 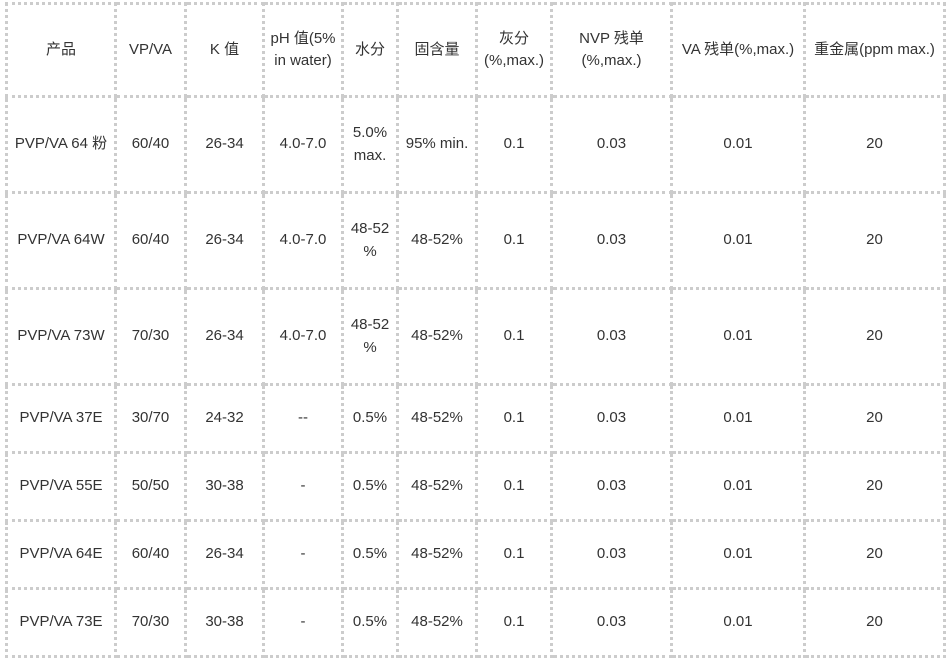 What do you see at coordinates (874, 50) in the screenshot?
I see `column-header-heavy-metals: 重金属(ppm max.)` at bounding box center [874, 50].